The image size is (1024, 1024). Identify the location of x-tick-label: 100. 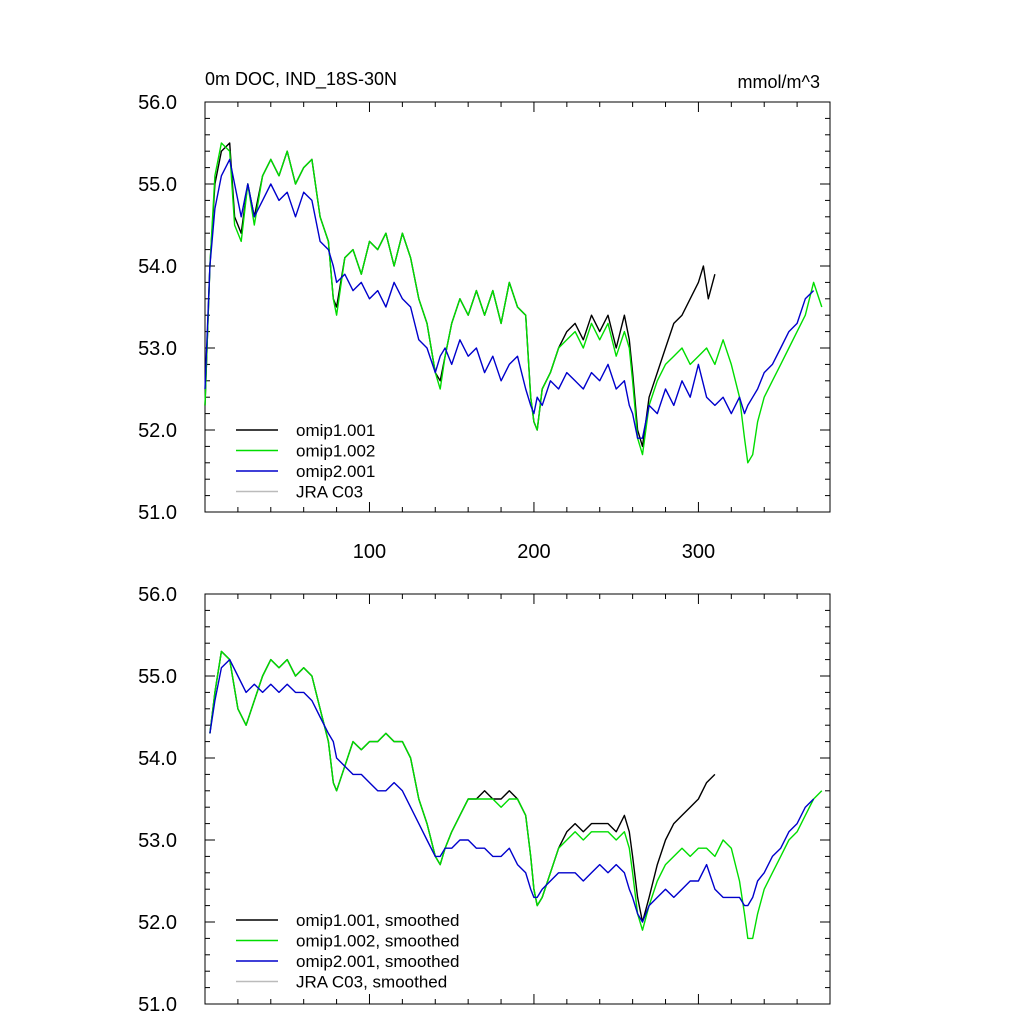
(369, 552).